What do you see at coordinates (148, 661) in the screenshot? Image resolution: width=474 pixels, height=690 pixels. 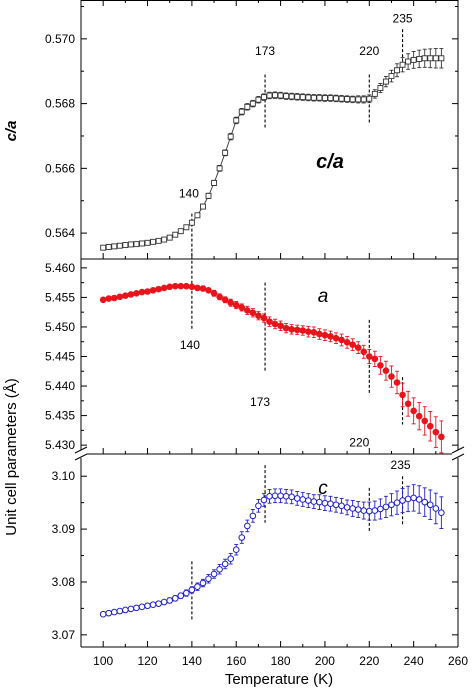 I see `x-tick-label: 120` at bounding box center [148, 661].